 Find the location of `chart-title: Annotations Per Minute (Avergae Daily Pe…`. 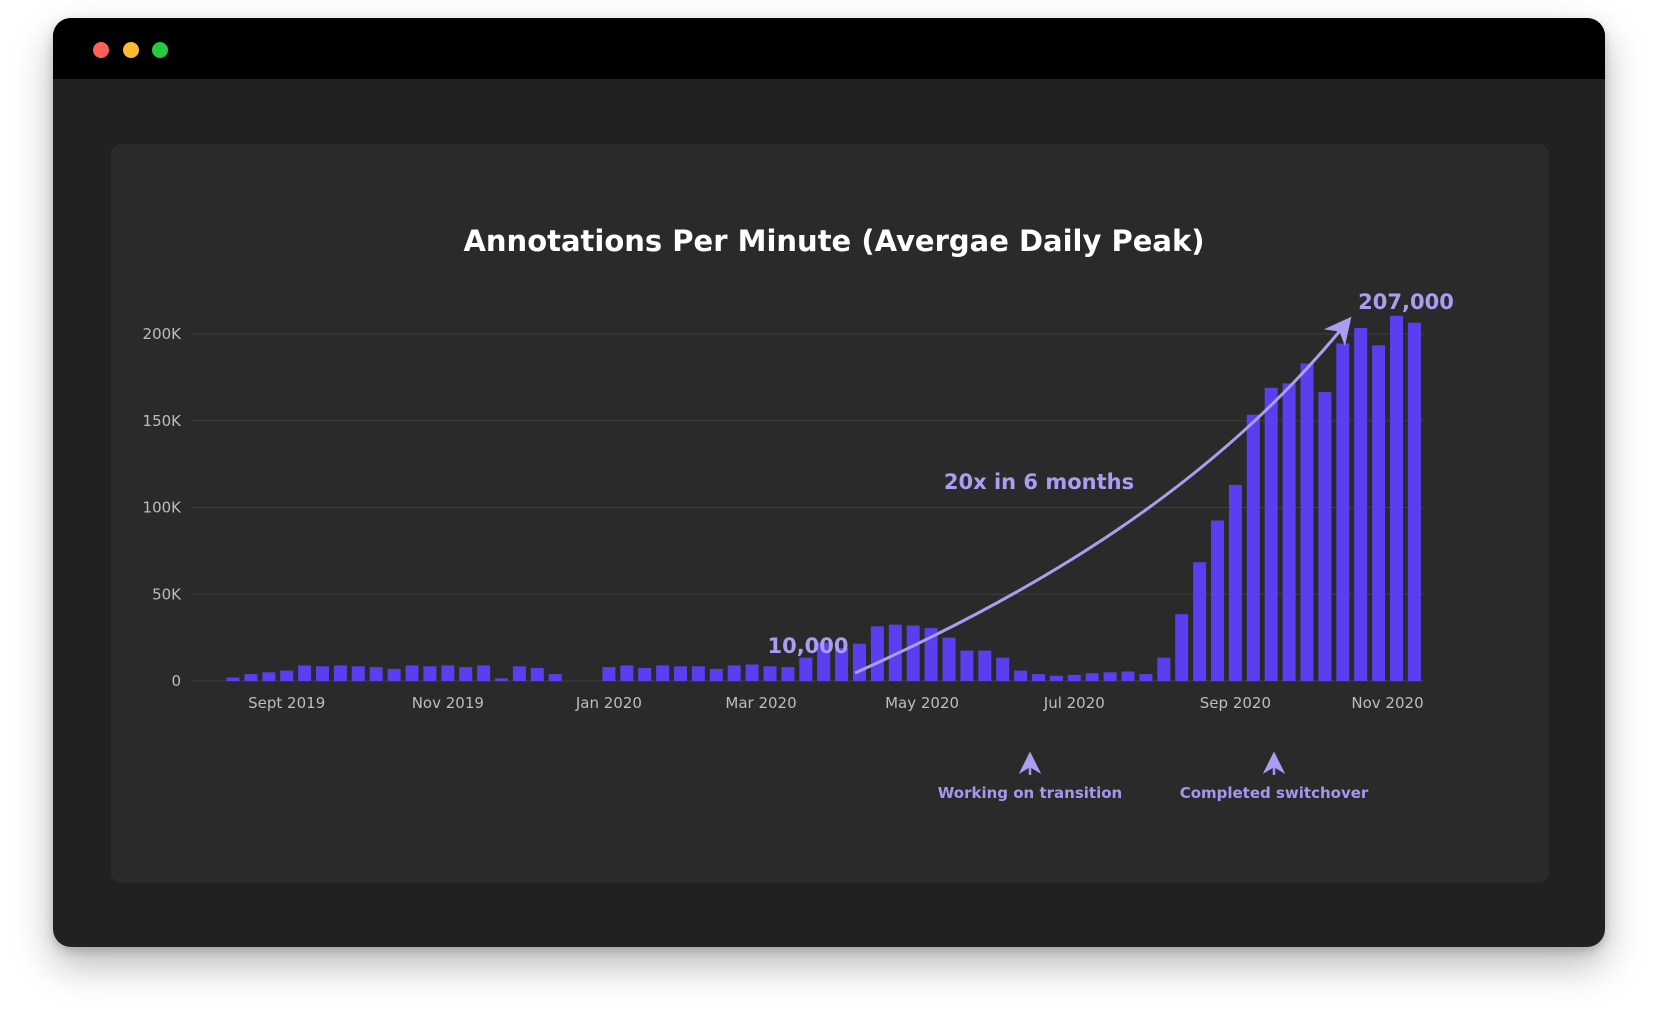

chart-title: Annotations Per Minute (Avergae Daily Pe… is located at coordinates (833, 241).